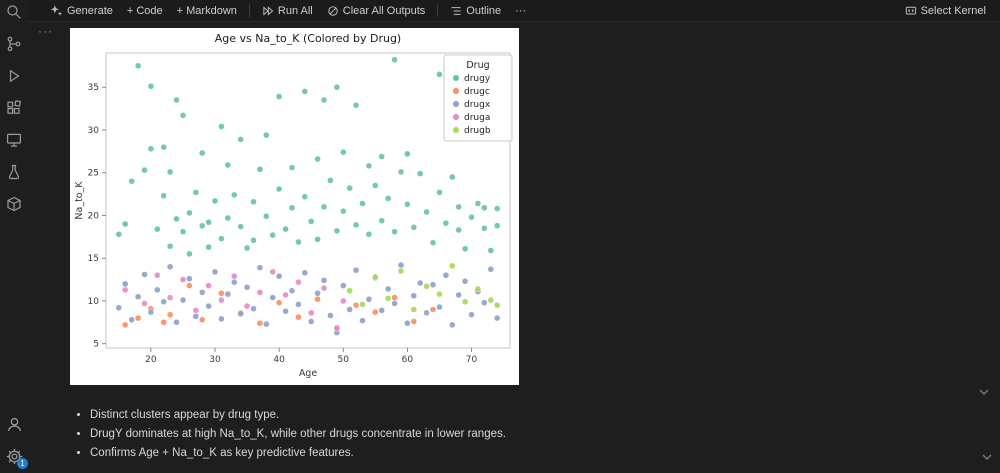 Image resolution: width=1000 pixels, height=473 pixels. I want to click on jupyter-package-icon, so click(14, 204).